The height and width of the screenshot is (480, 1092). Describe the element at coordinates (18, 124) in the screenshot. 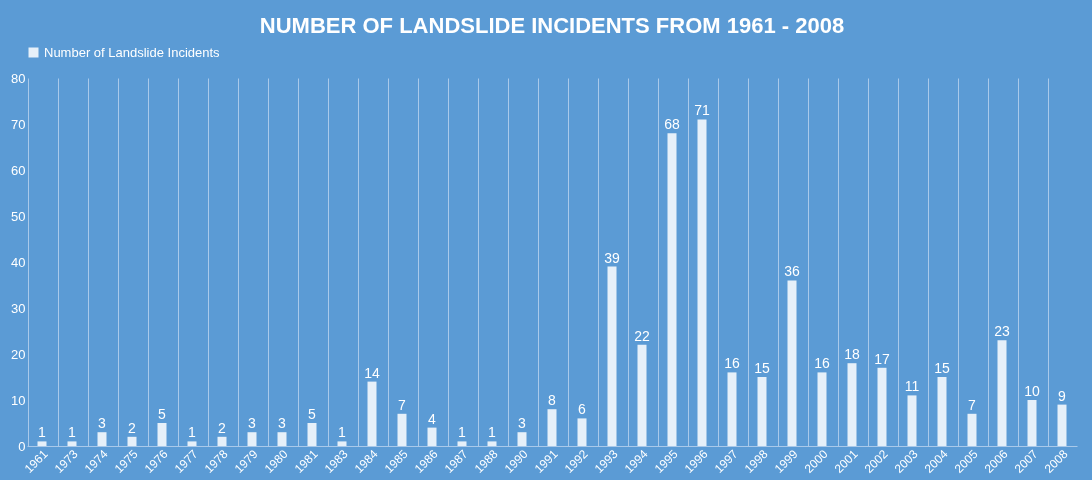

I see `y-tick-label: 70` at that location.